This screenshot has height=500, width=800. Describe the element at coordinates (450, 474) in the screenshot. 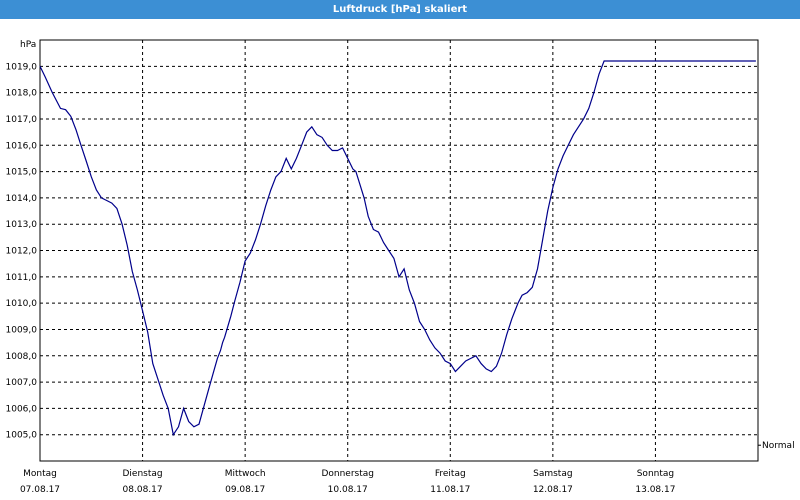

I see `x-tick-day: Freitag` at that location.